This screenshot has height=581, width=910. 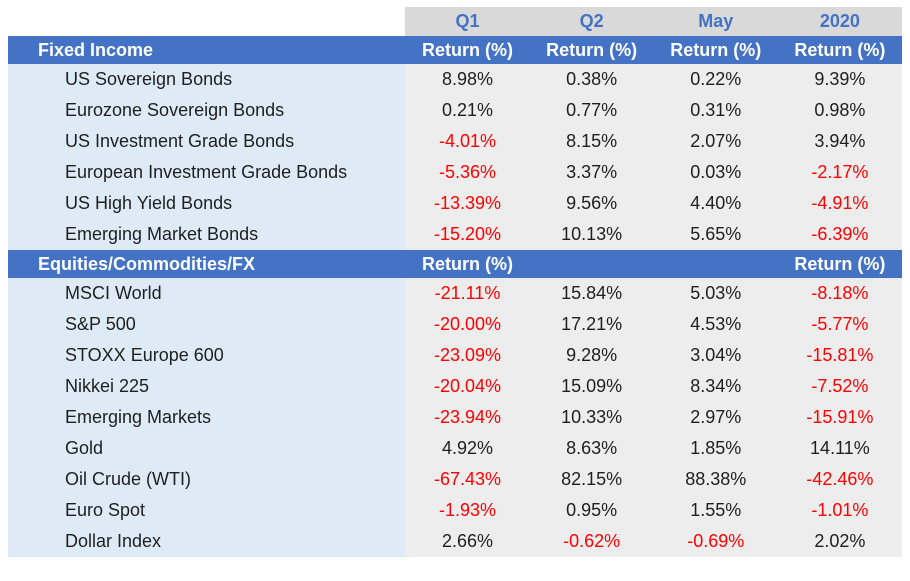 I want to click on value-cell: 0.38%, so click(x=591, y=79).